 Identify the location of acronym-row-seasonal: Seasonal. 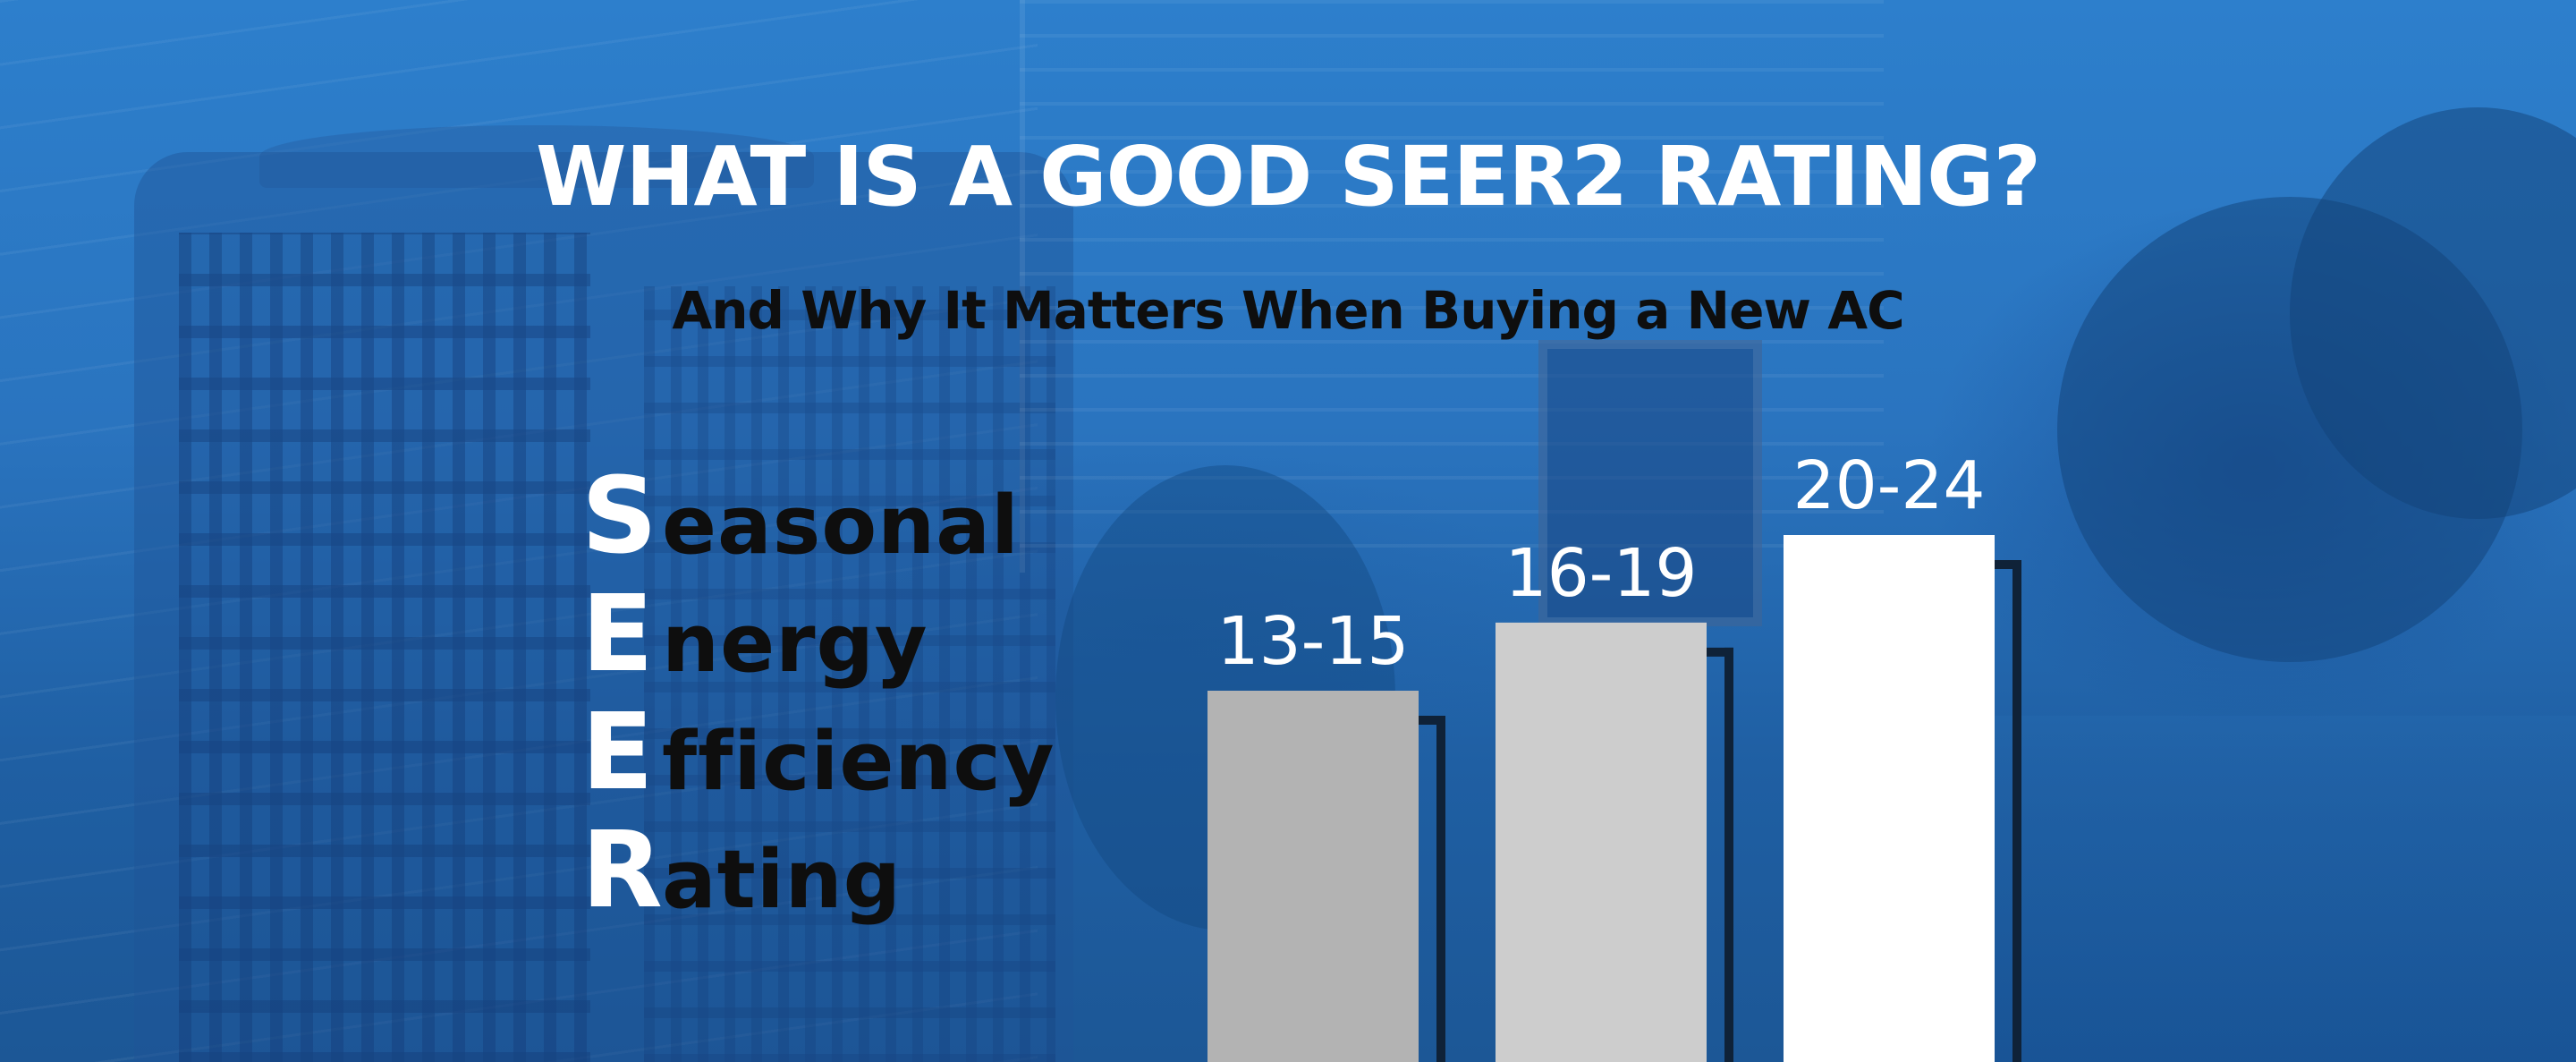
(818, 515).